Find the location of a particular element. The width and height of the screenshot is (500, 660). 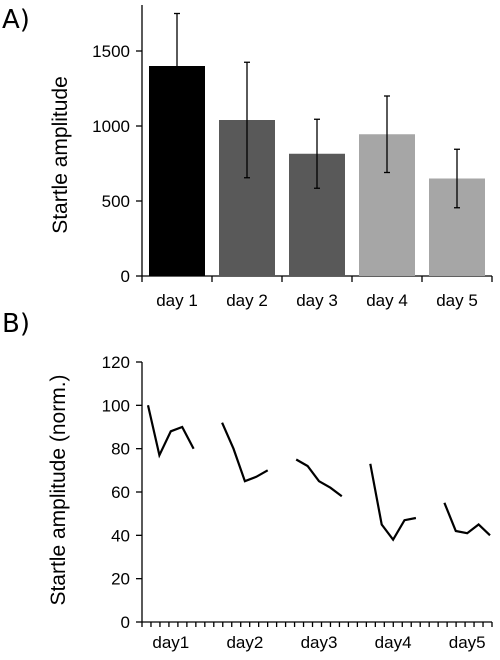

y-tick-label: 100 is located at coordinates (116, 405).